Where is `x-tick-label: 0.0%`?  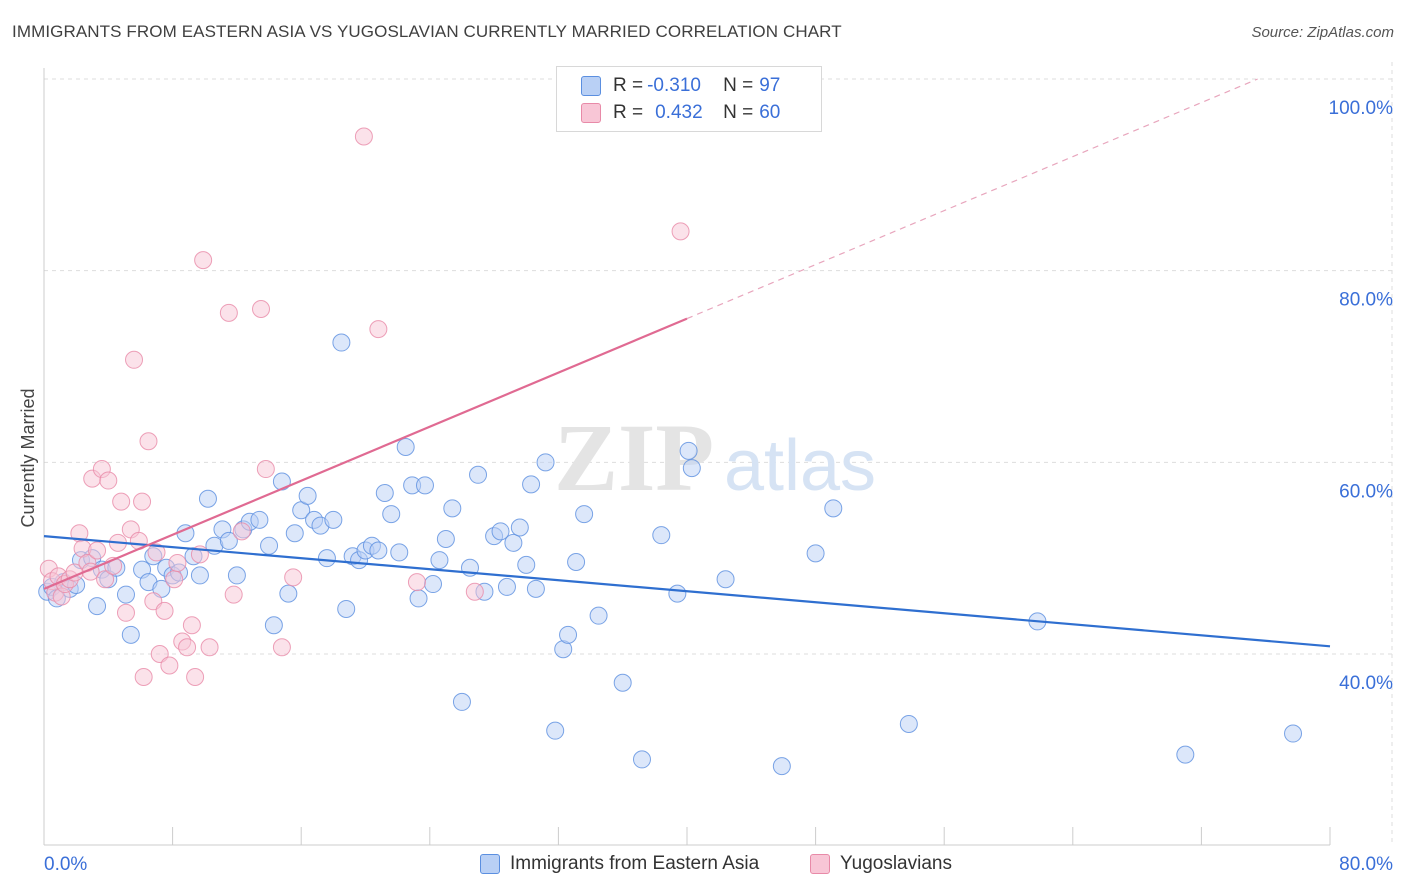
x-tick-label: 0.0% is located at coordinates (65, 864).